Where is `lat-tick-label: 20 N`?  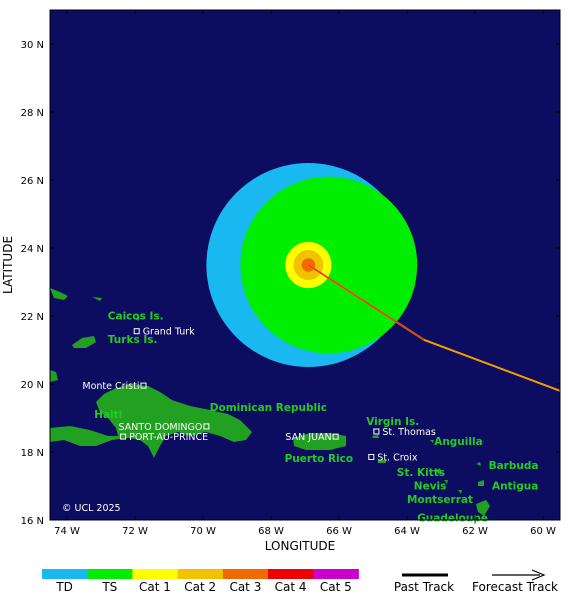
lat-tick-label: 20 N is located at coordinates (32, 385).